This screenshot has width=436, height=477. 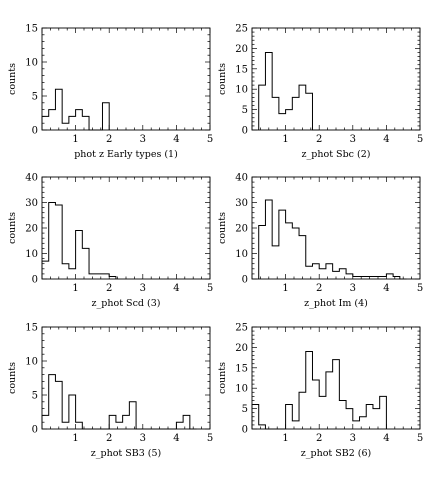 What do you see at coordinates (110, 92) in the screenshot?
I see `histogram-panel-1: 1 2 3 4 5 0 5 10 15 phot z Early types (1) counts` at bounding box center [110, 92].